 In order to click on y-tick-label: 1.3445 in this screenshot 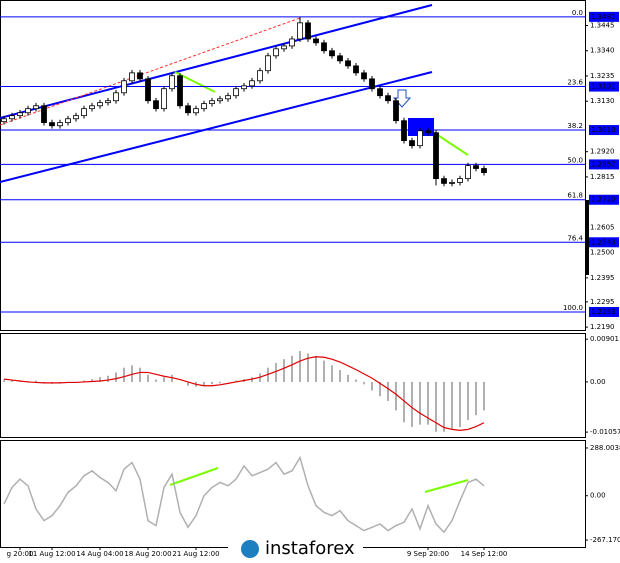, I will do `click(602, 26)`.